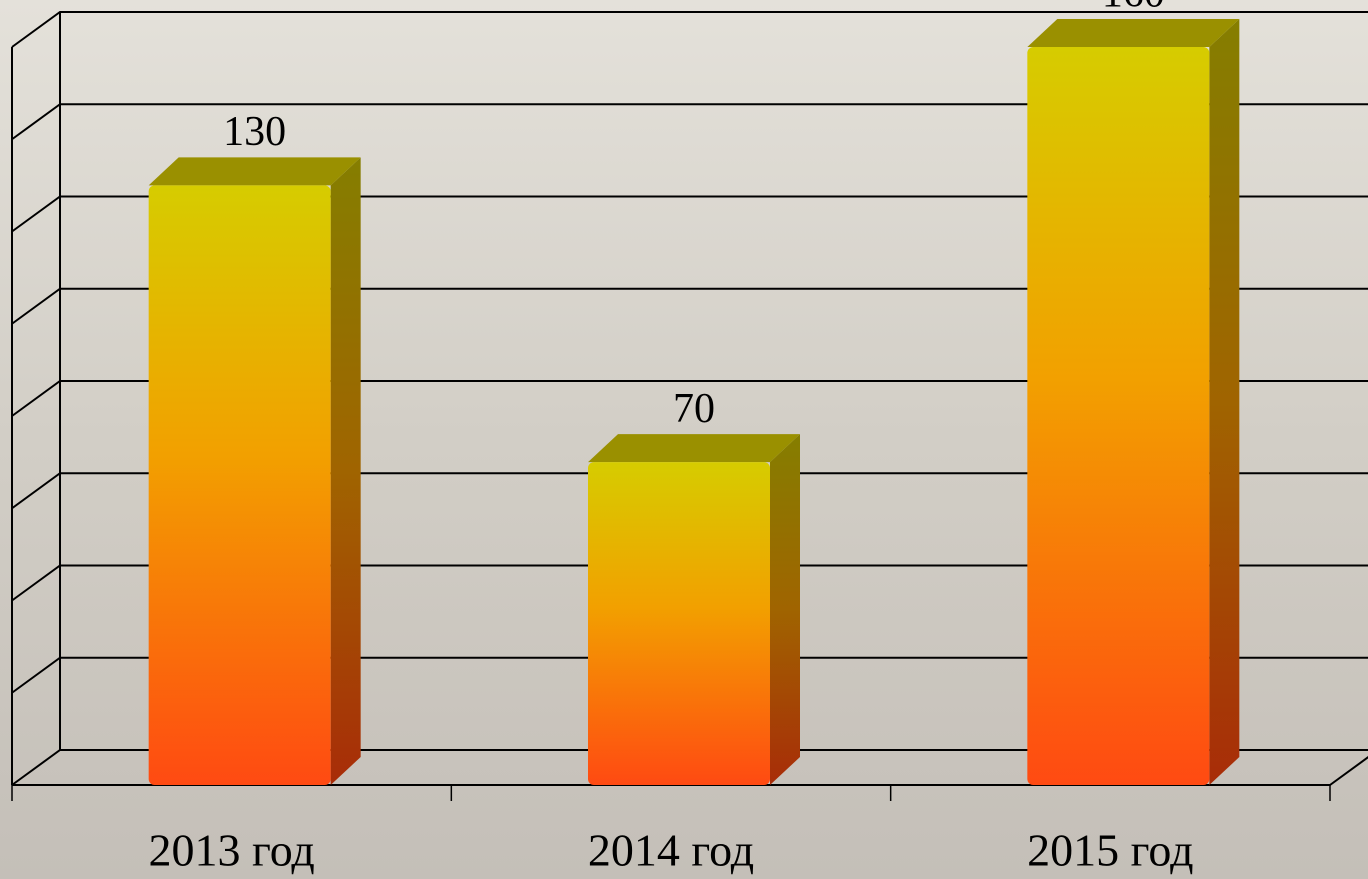 The height and width of the screenshot is (879, 1368). Describe the element at coordinates (1133, 8) in the screenshot. I see `value-label: 160` at that location.